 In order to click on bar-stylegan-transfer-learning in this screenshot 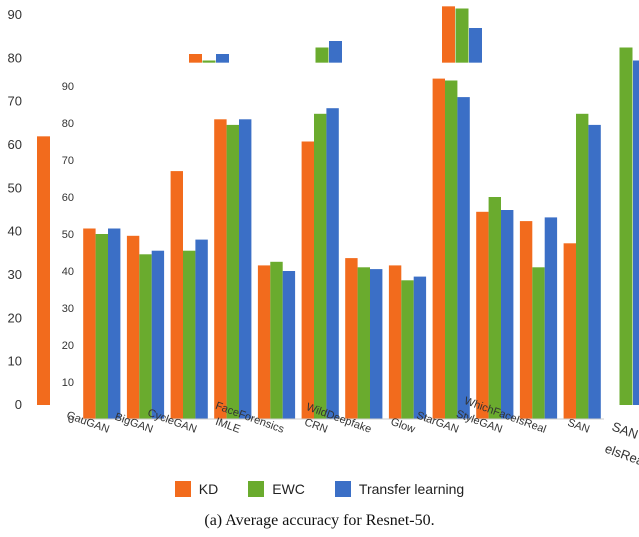, I will do `click(507, 314)`.